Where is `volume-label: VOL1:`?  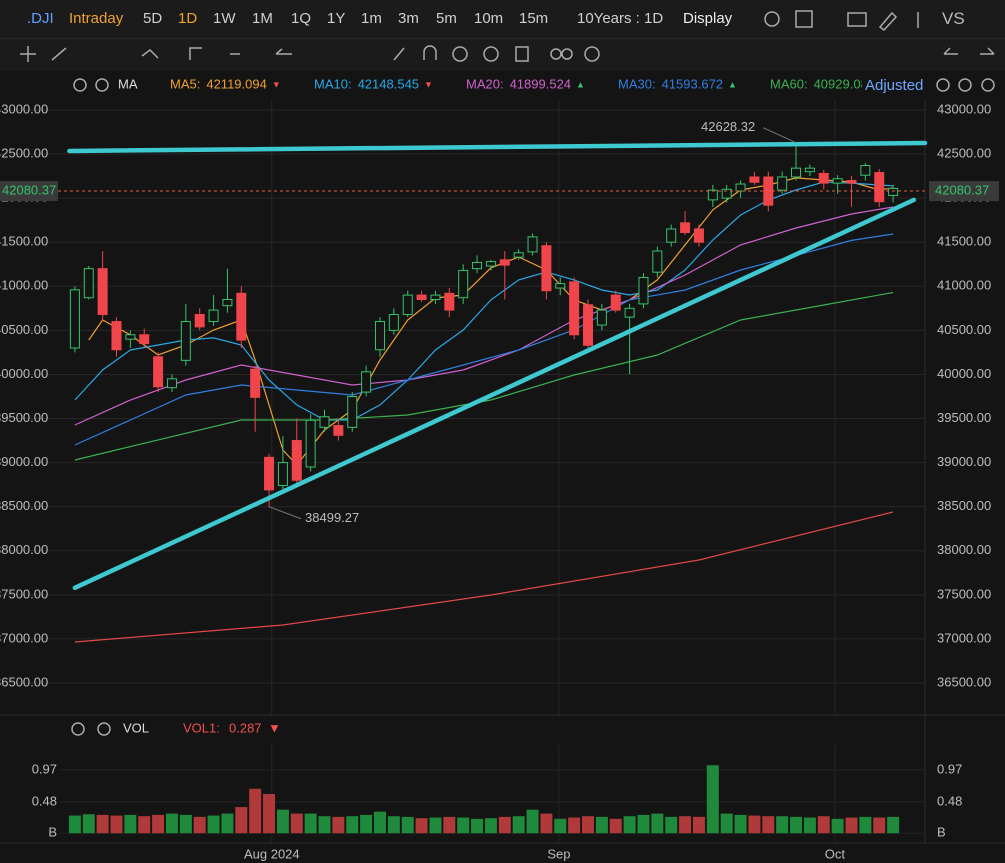 volume-label: VOL1: is located at coordinates (201, 727).